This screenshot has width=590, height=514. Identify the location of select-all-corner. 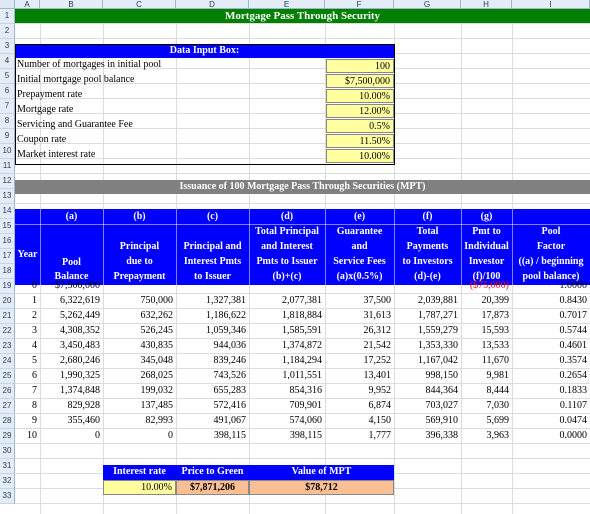
(7, 4).